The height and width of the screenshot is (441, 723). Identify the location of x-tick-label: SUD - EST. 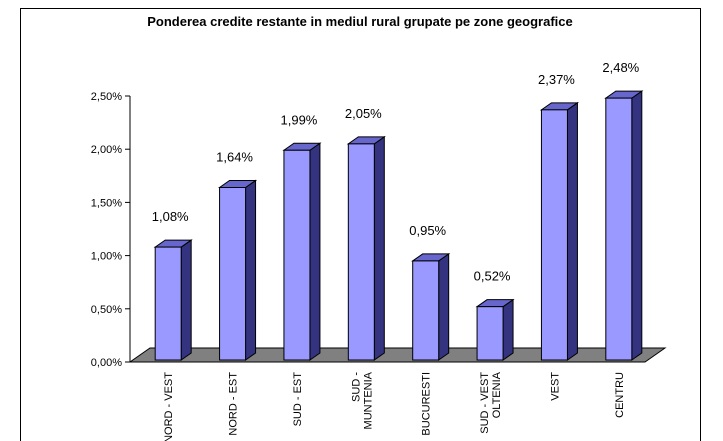
(298, 399).